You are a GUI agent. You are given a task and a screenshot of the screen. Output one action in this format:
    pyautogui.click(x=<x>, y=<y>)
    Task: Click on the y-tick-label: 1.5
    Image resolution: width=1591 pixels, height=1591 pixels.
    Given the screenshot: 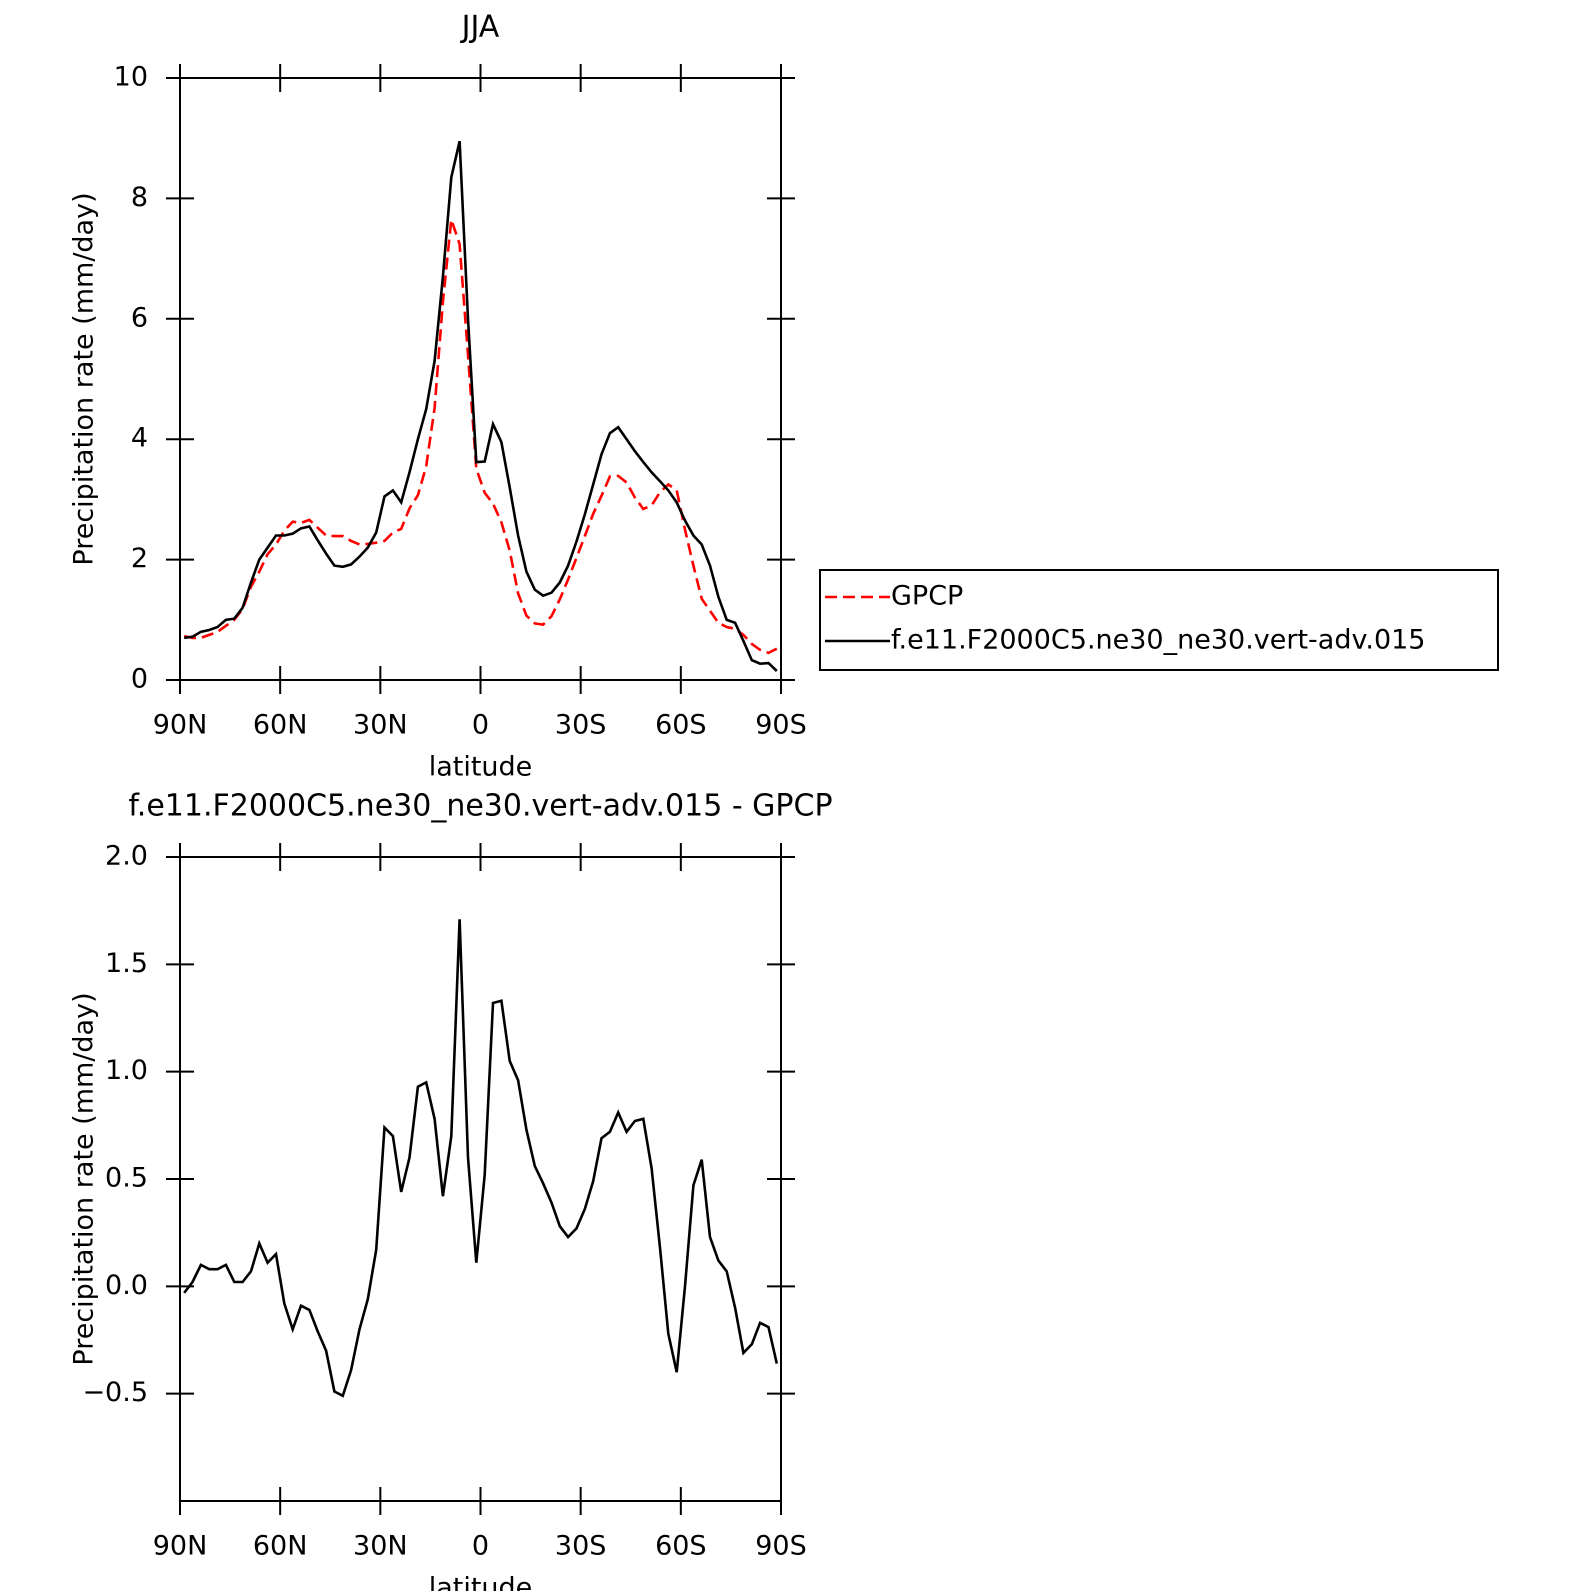 What is the action you would take?
    pyautogui.click(x=126, y=963)
    